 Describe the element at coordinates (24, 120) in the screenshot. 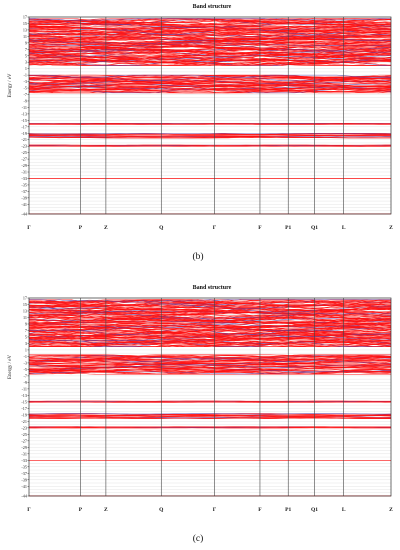

I see `y-tick-label: -15` at that location.